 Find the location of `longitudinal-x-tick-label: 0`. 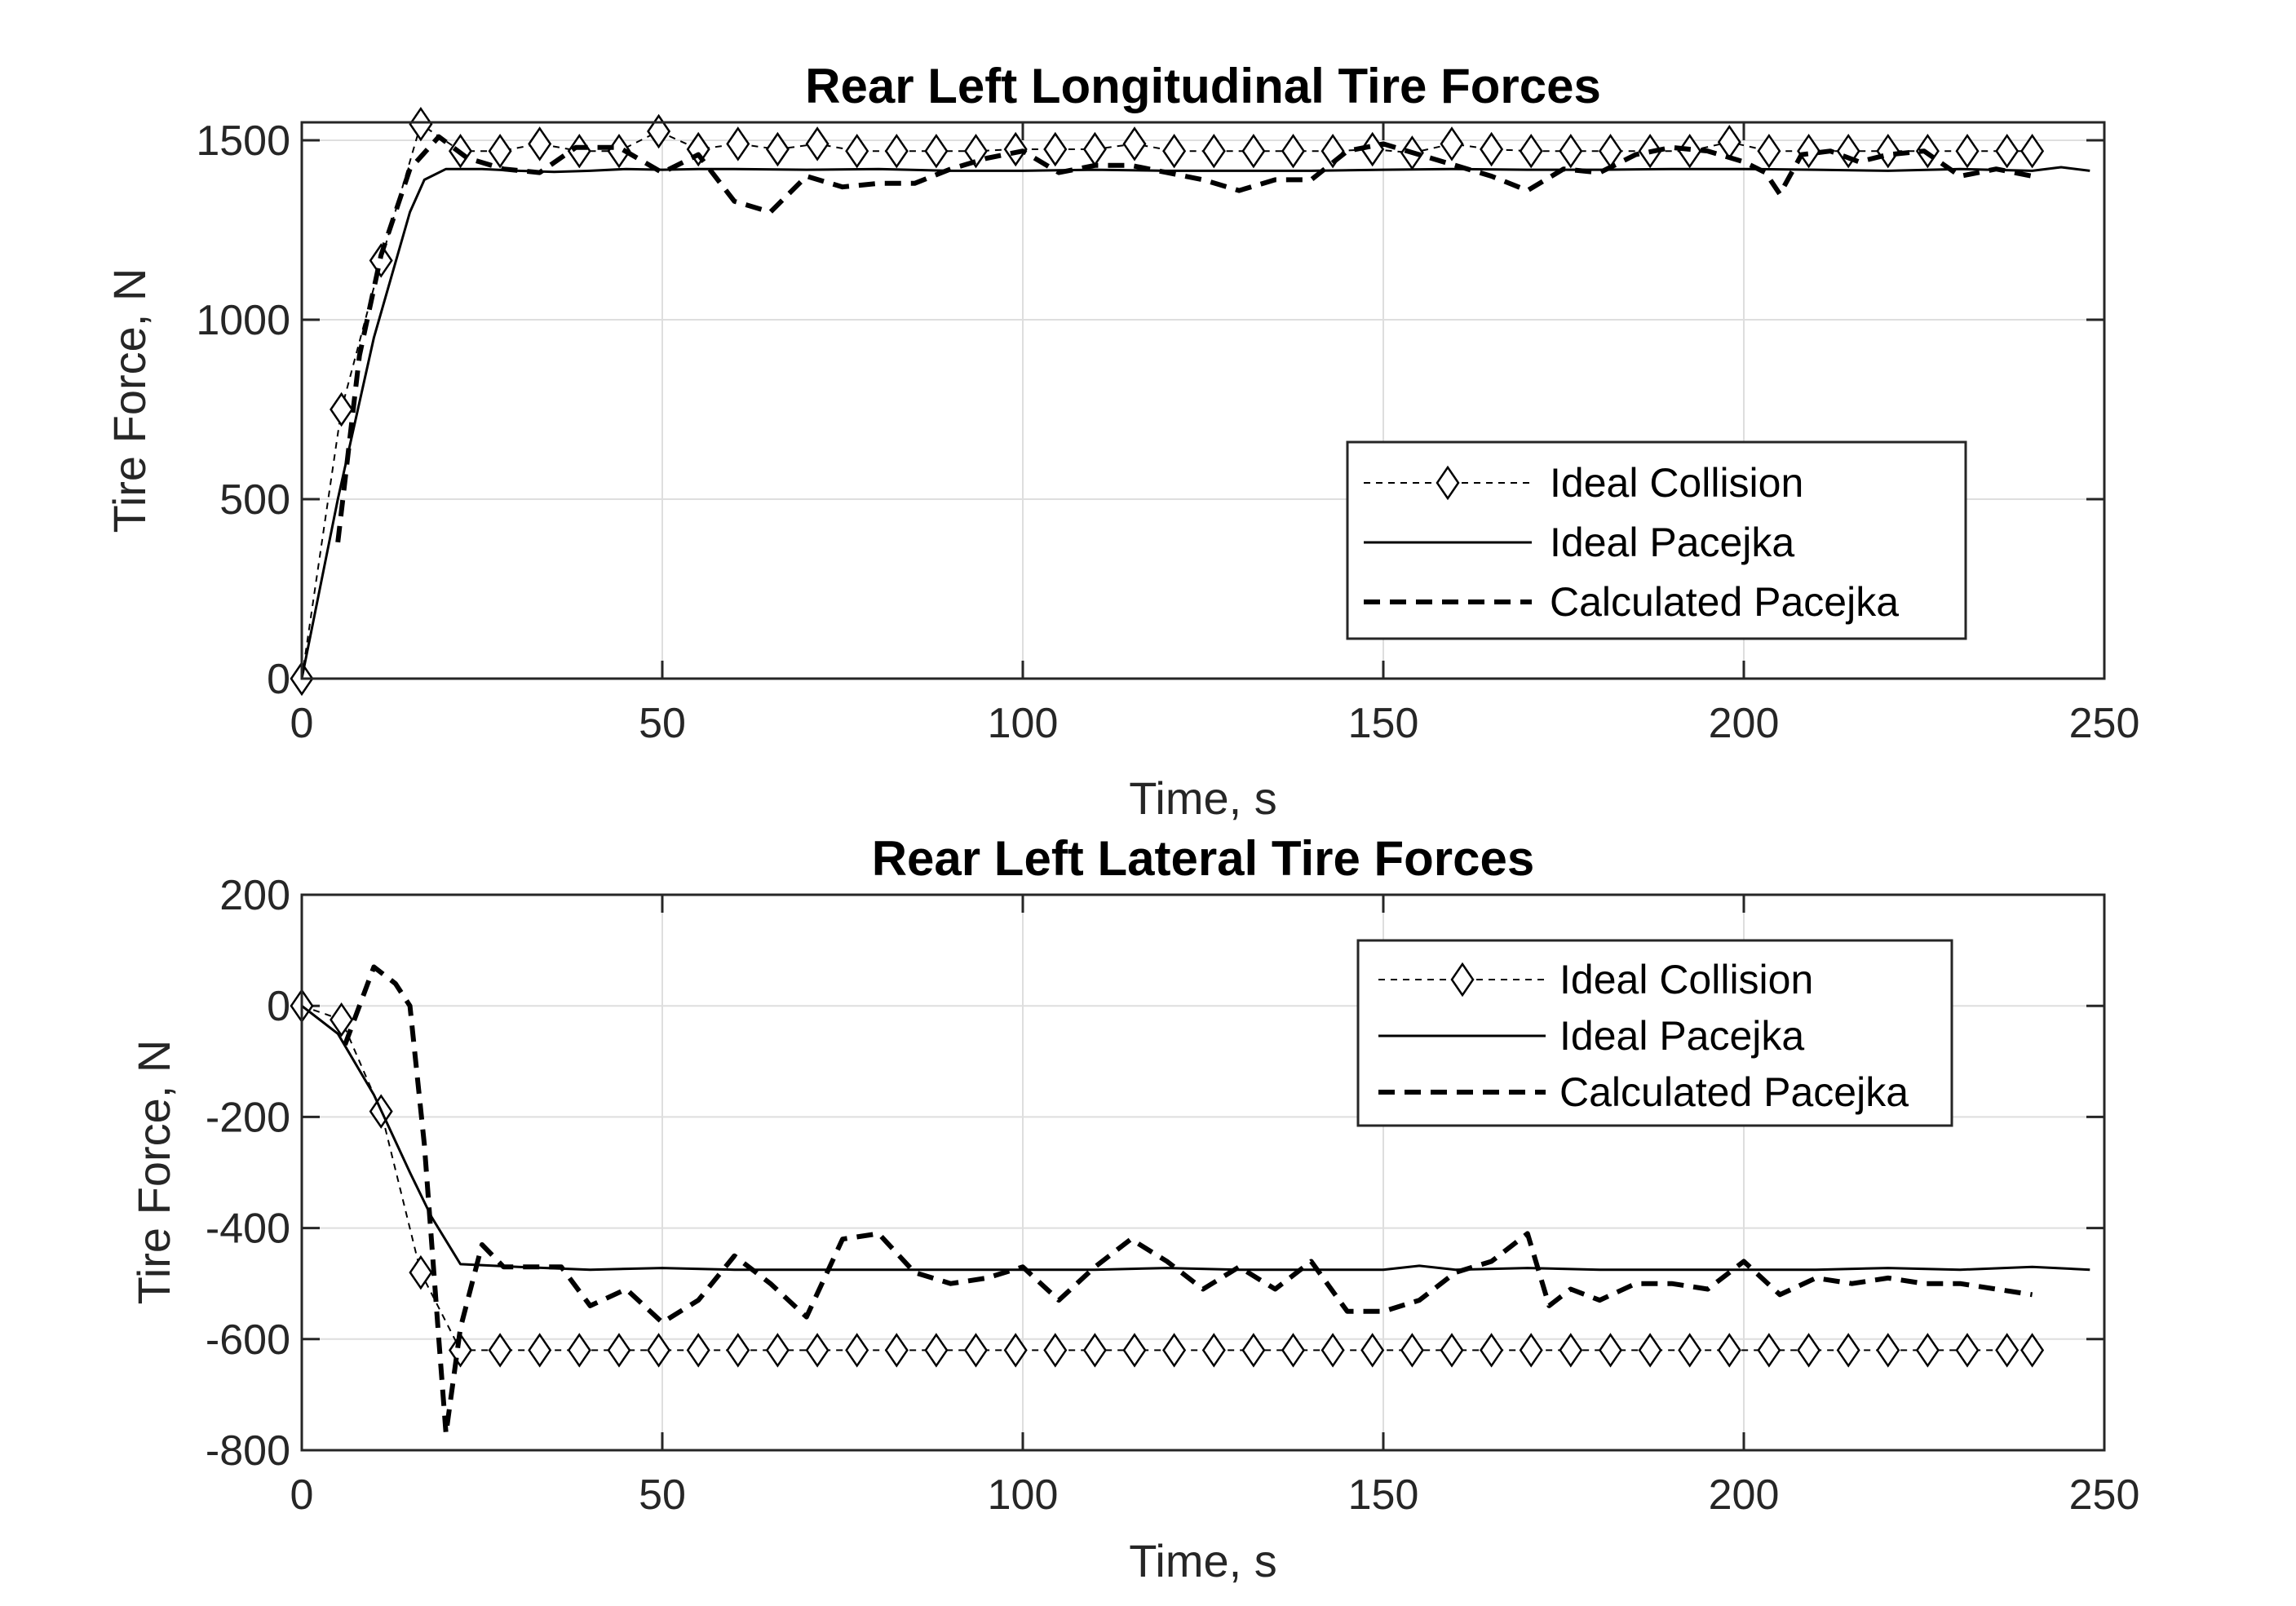

longitudinal-x-tick-label: 0 is located at coordinates (302, 723).